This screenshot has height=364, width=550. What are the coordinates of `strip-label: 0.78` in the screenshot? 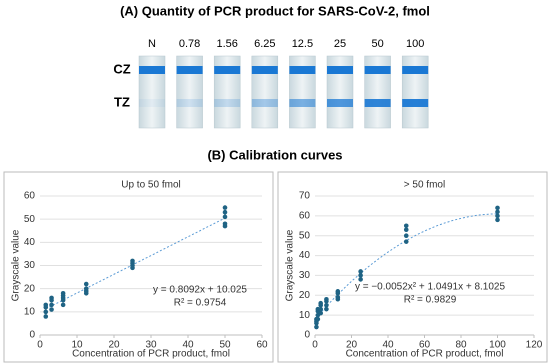 It's located at (189, 44).